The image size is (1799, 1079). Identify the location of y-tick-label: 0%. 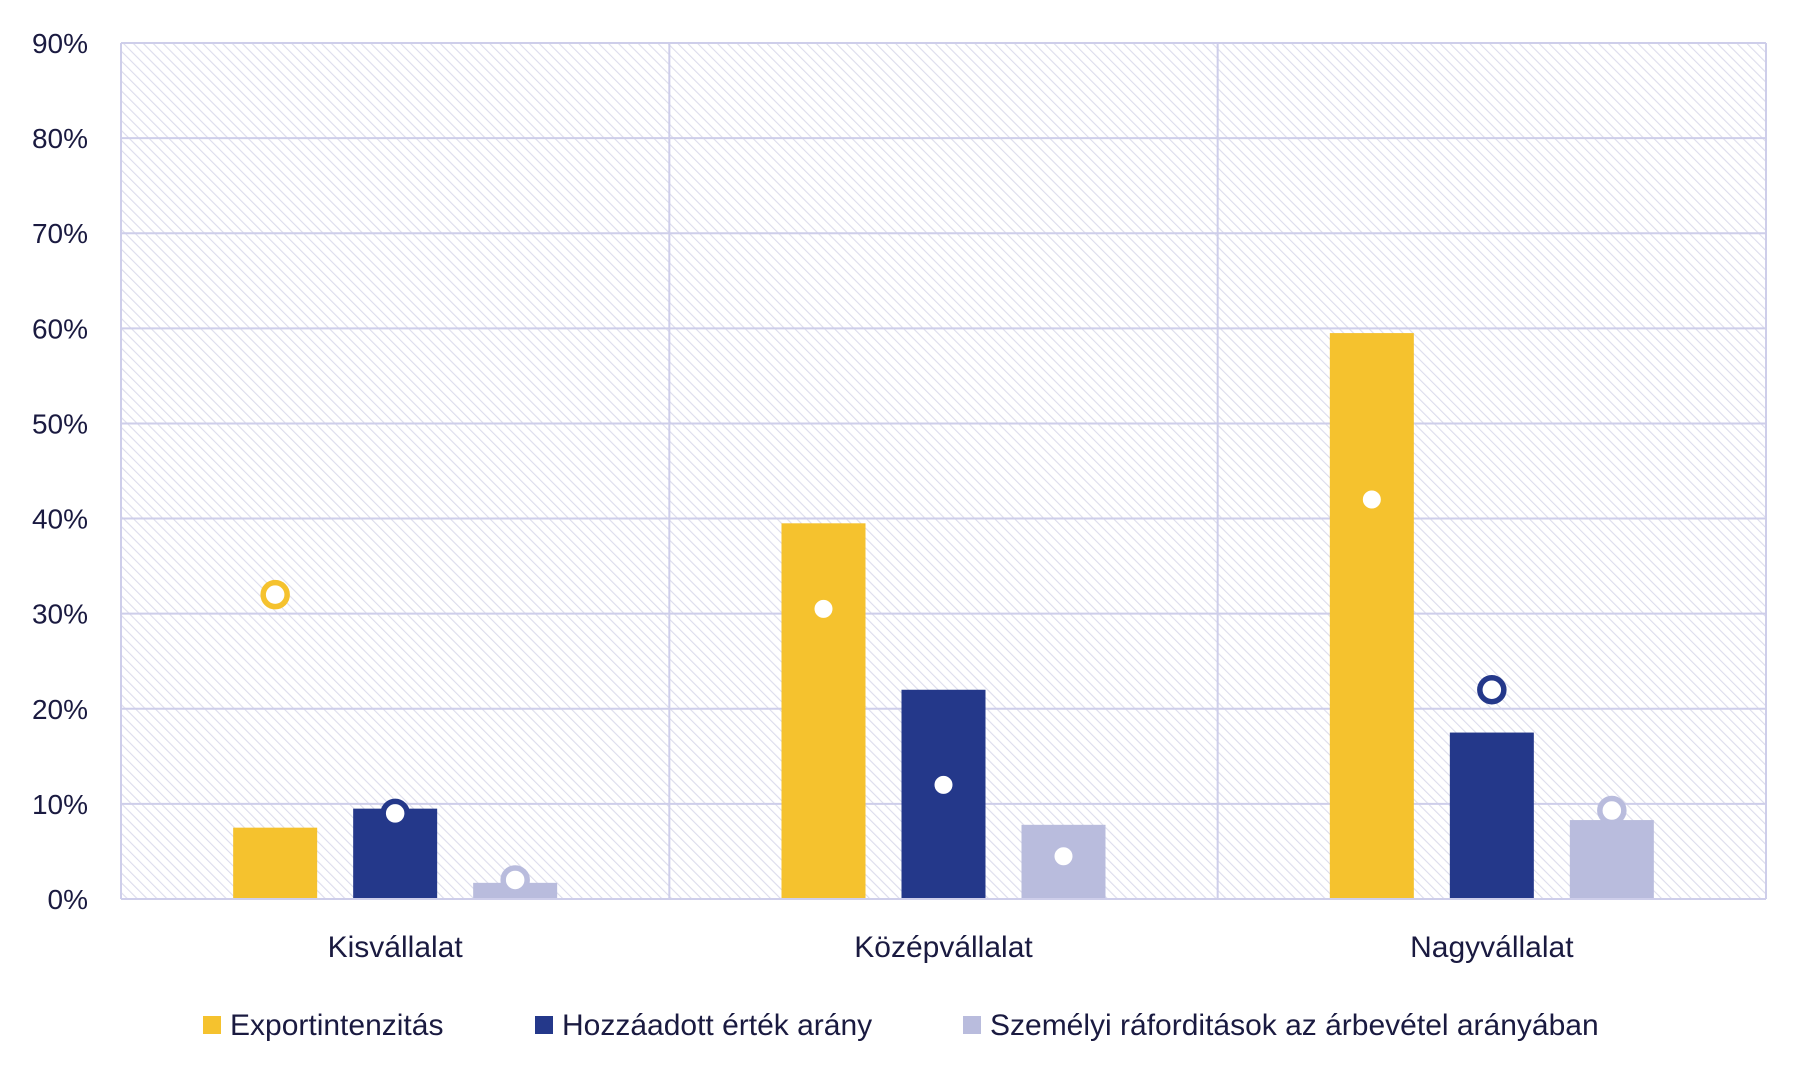
(68, 899).